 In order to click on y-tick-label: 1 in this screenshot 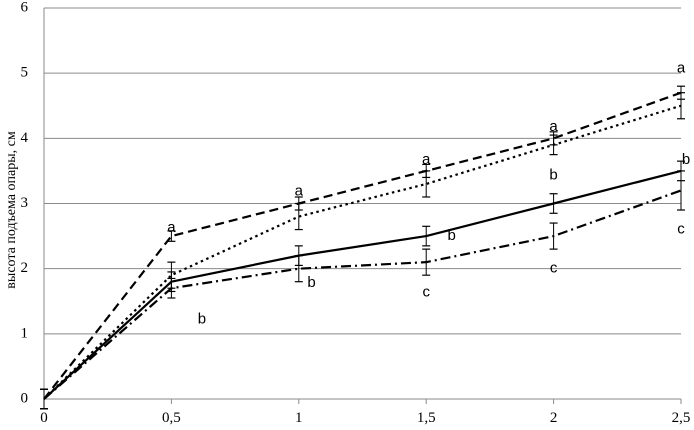, I will do `click(25, 333)`.